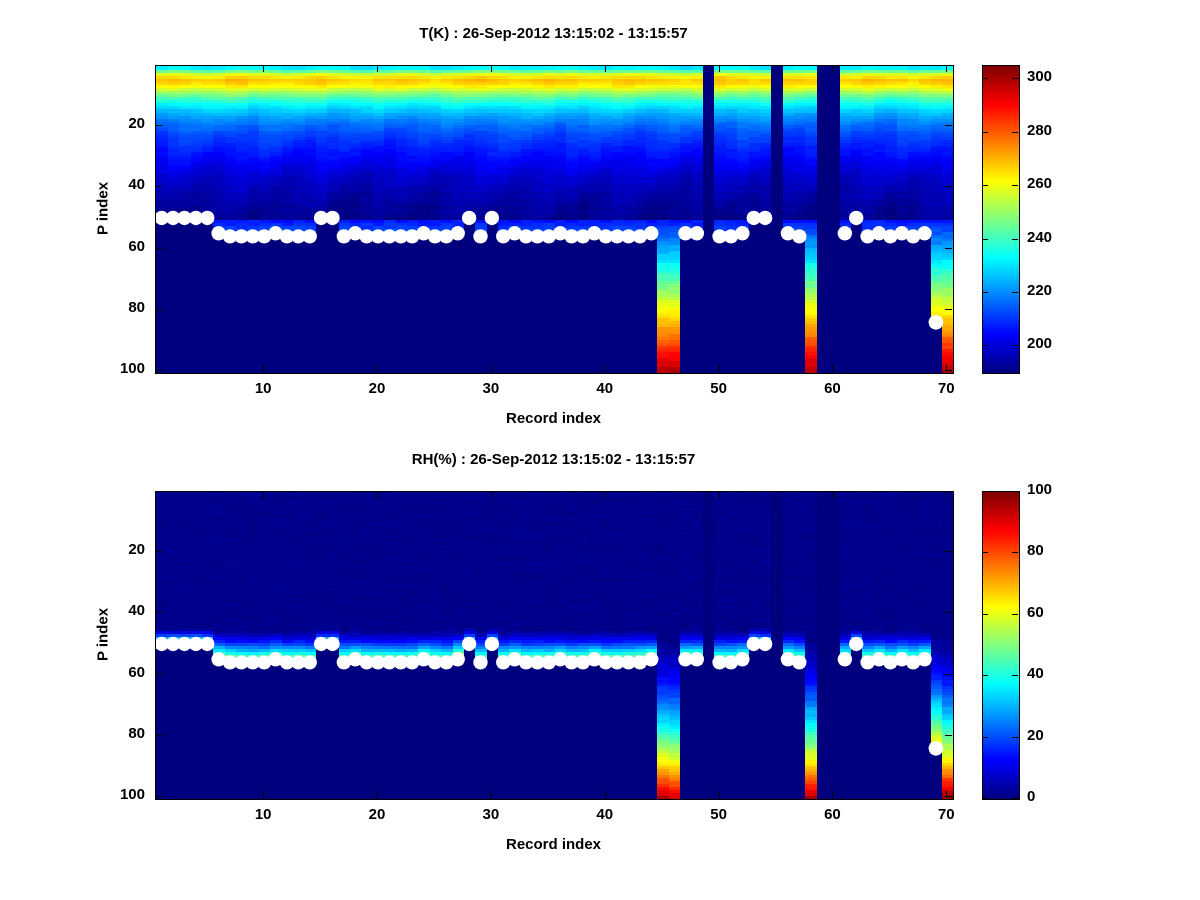 The image size is (1200, 900). Describe the element at coordinates (1040, 184) in the screenshot. I see `cbar-ticklabel-temperature-260: 260` at that location.